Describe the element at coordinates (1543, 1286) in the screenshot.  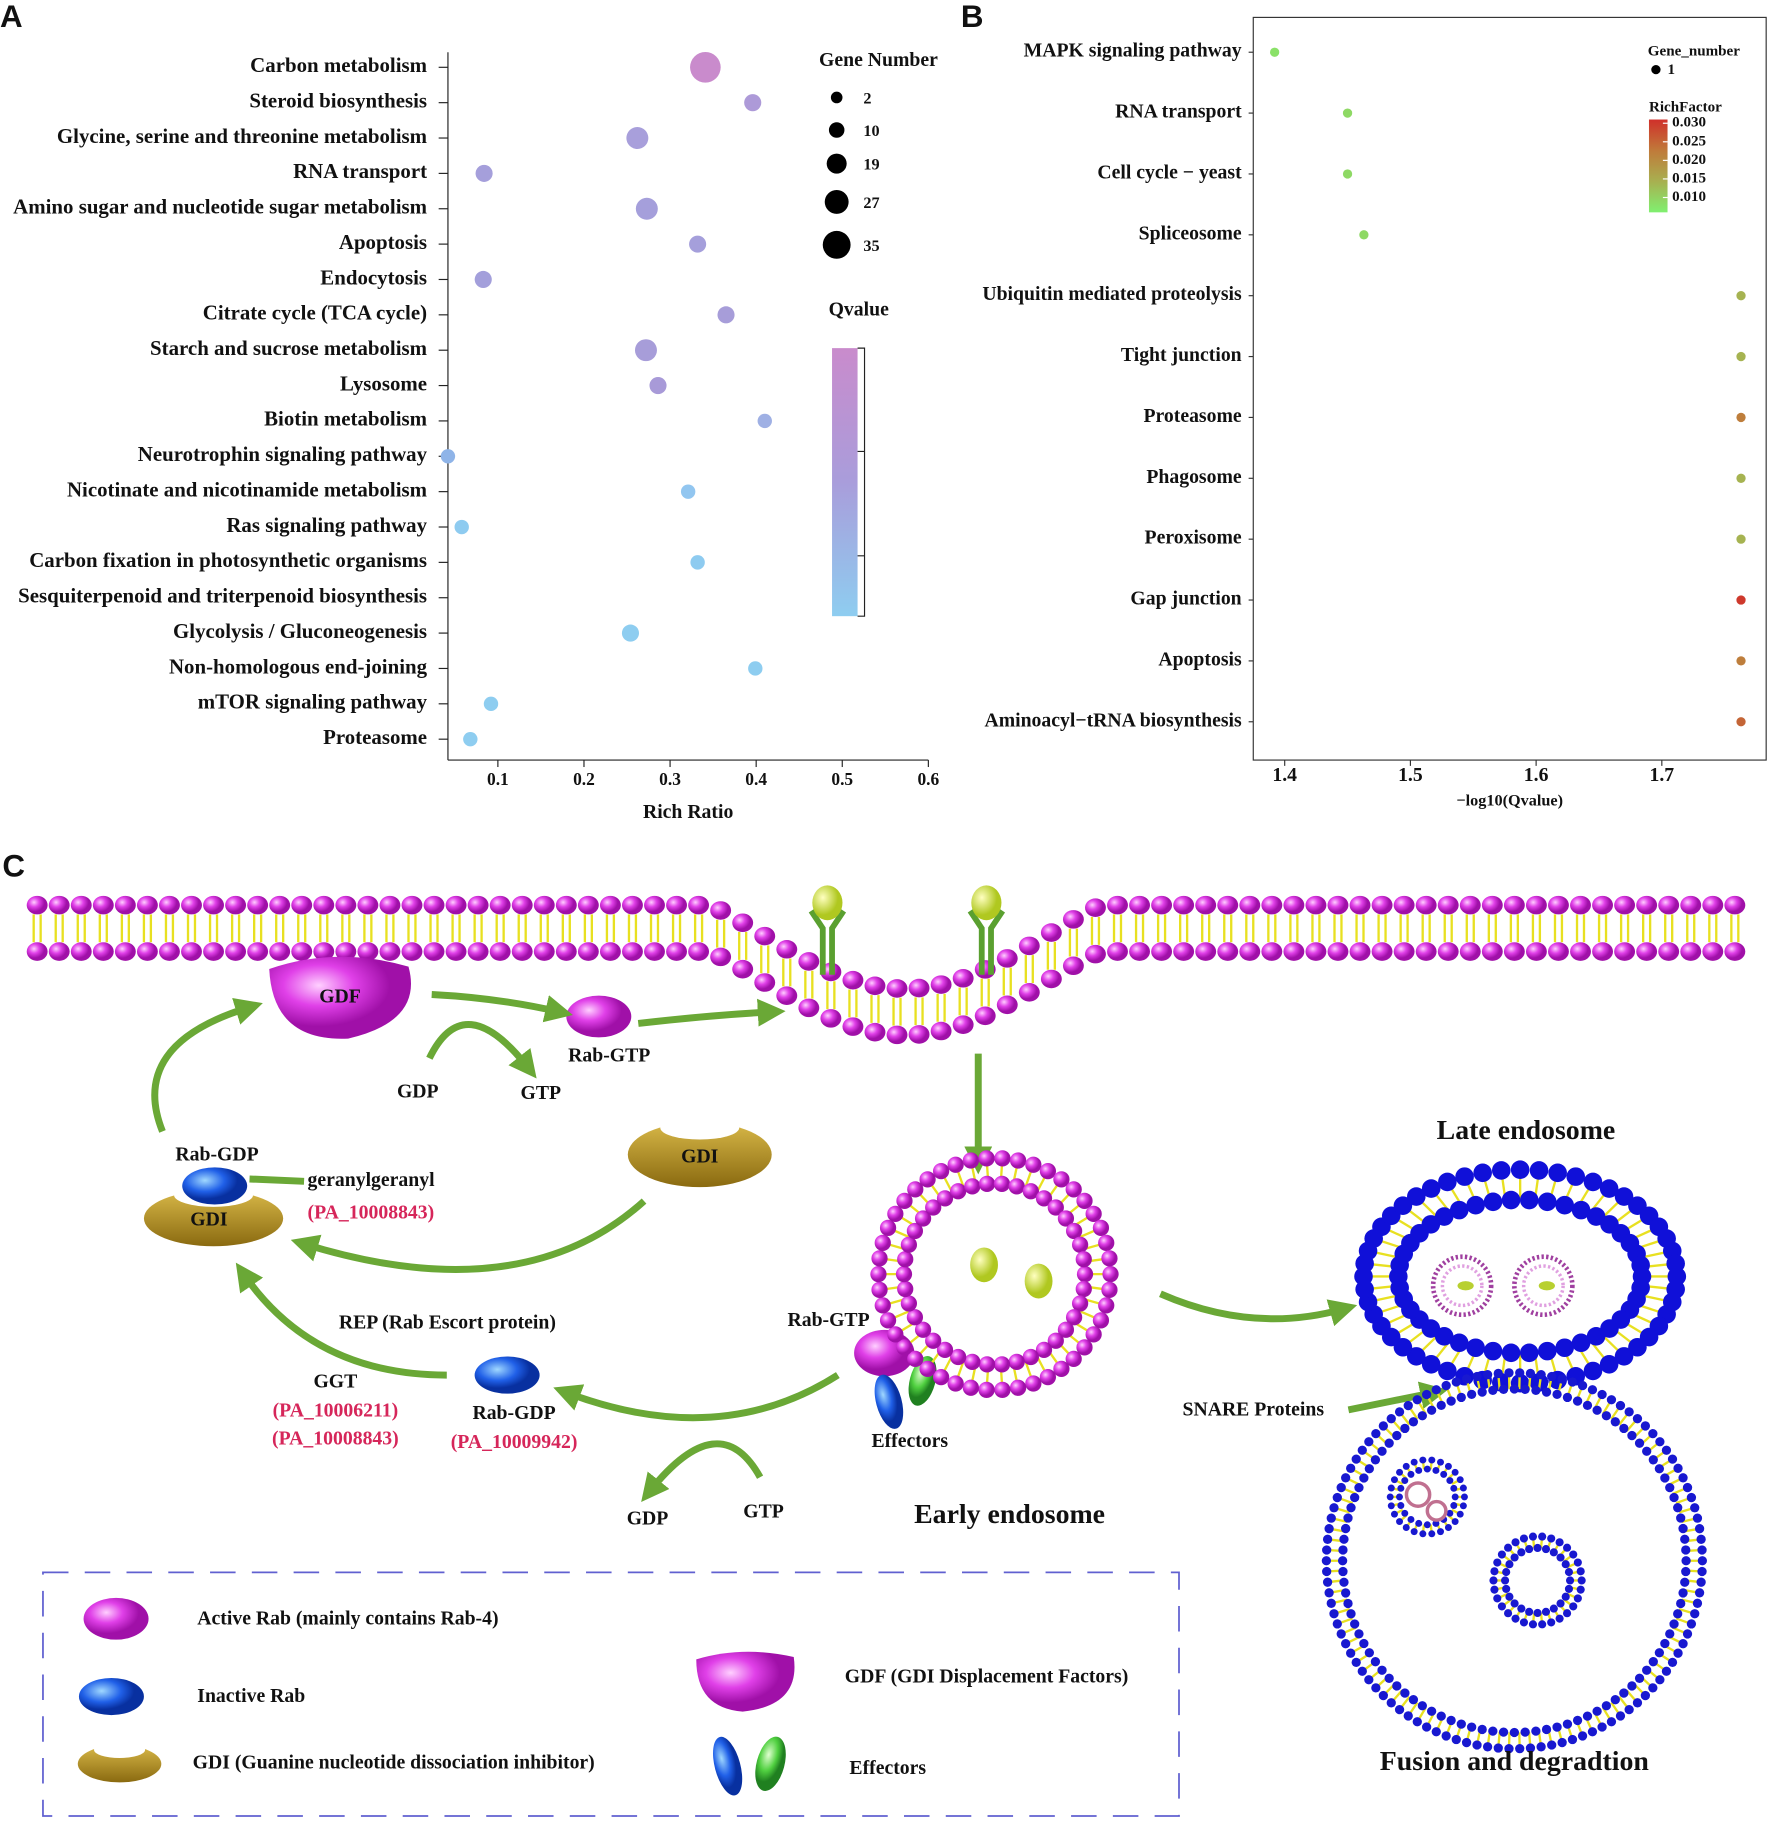
I see `vesicle` at that location.